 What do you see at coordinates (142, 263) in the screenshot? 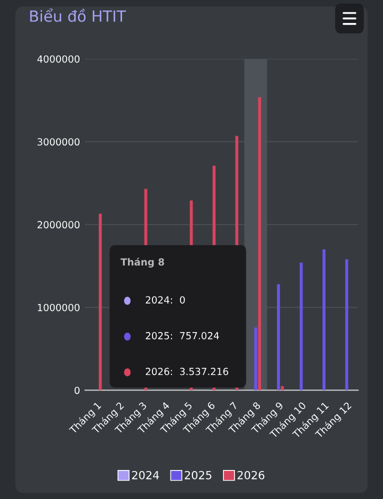
I see `text: Tháng 8` at bounding box center [142, 263].